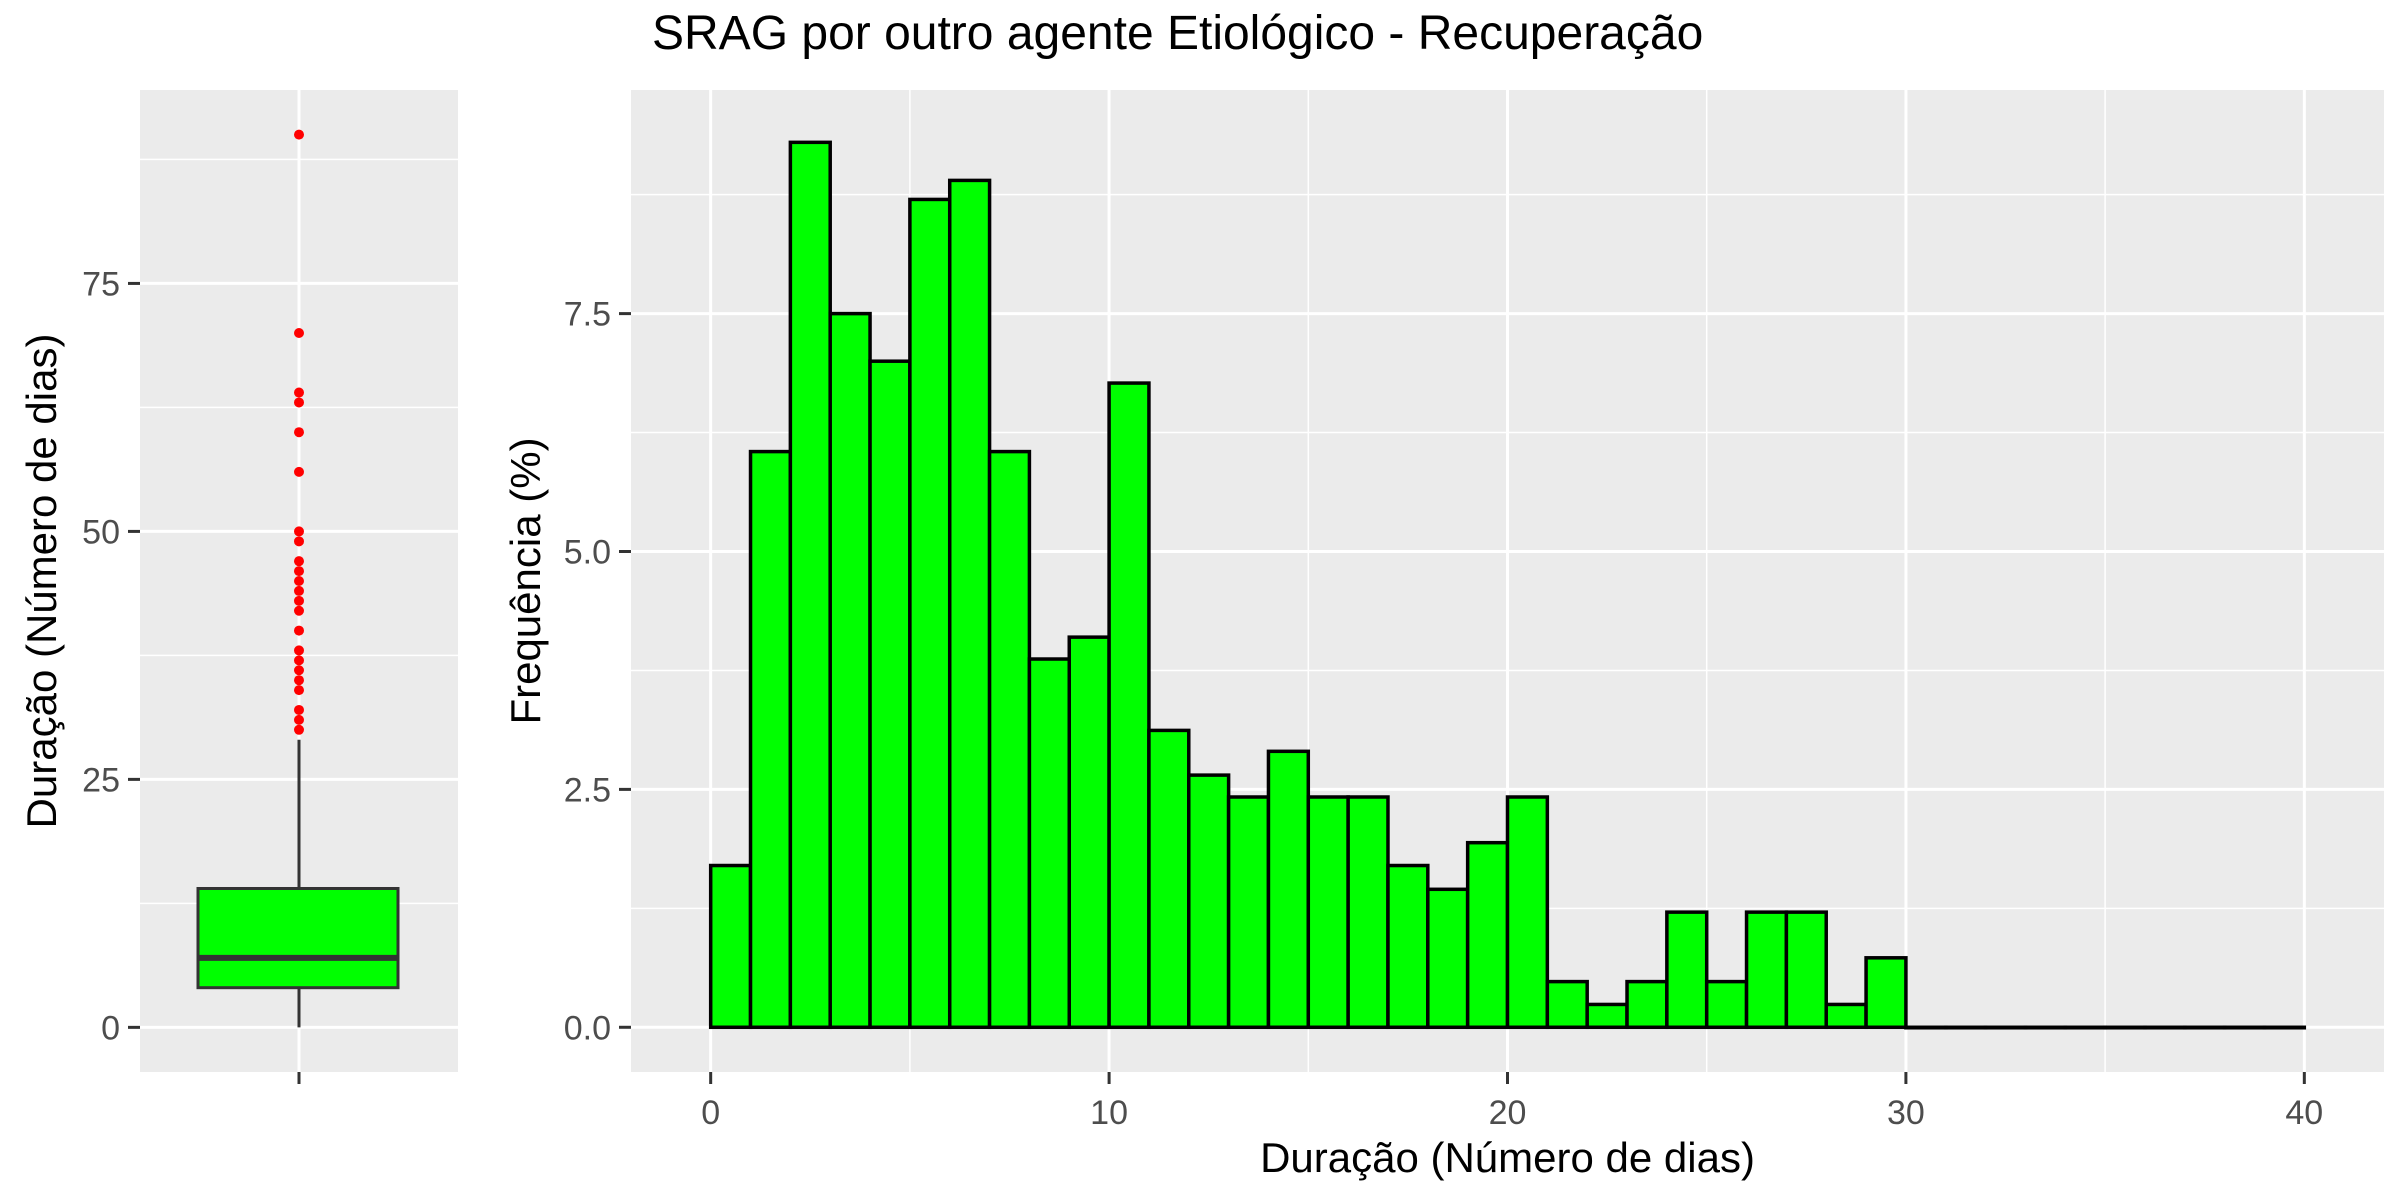  I want to click on histogram-x-tick-label: 30, so click(1906, 1113).